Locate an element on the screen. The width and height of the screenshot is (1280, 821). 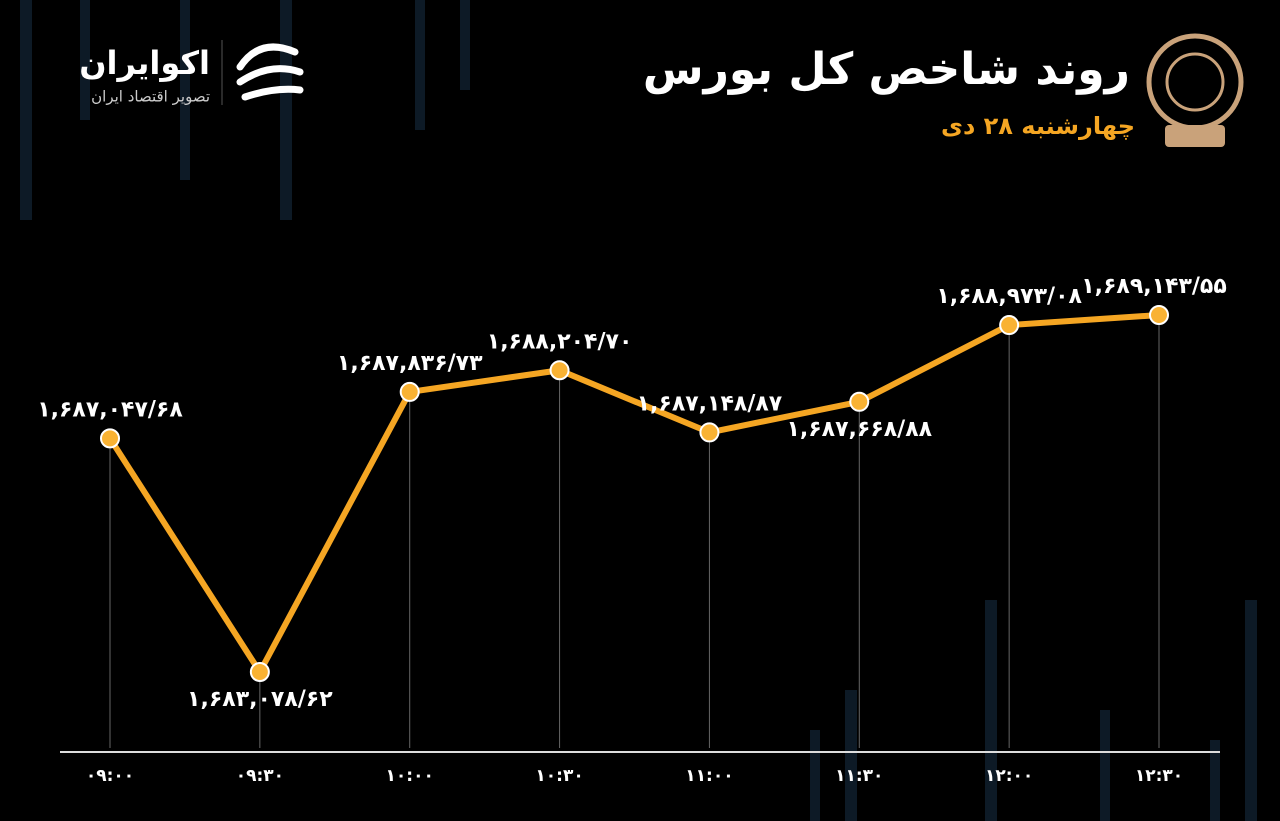
data-label: ۱,۶۸۸,۹۷۳/۰۸ is located at coordinates (1009, 296).